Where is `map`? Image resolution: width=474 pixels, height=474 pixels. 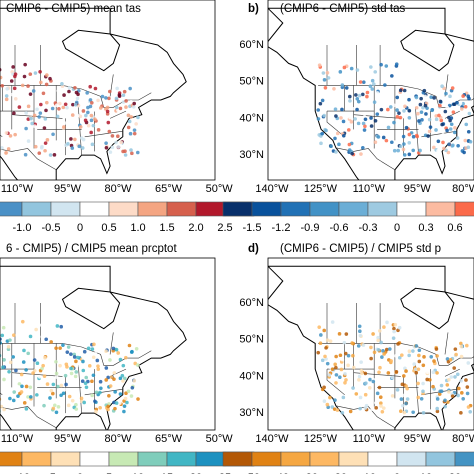 map is located at coordinates (93, 347).